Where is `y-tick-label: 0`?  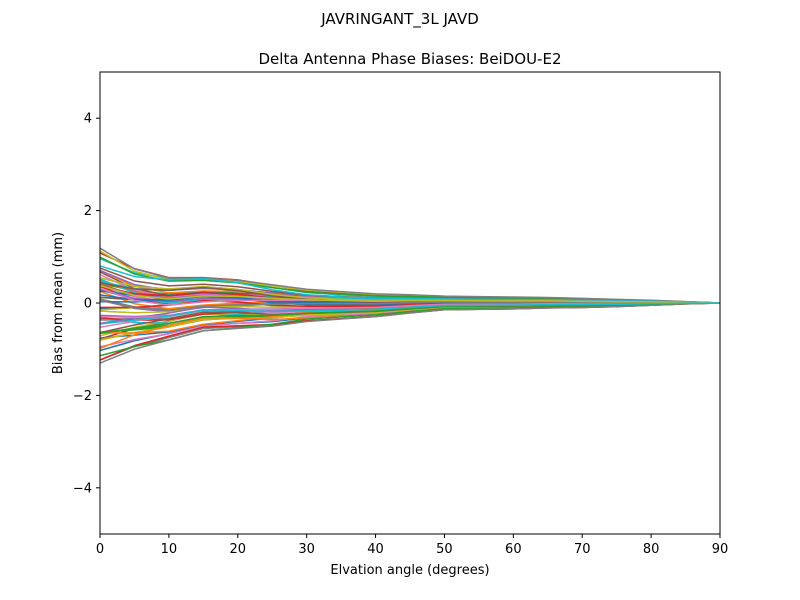
y-tick-label: 0 is located at coordinates (88, 304).